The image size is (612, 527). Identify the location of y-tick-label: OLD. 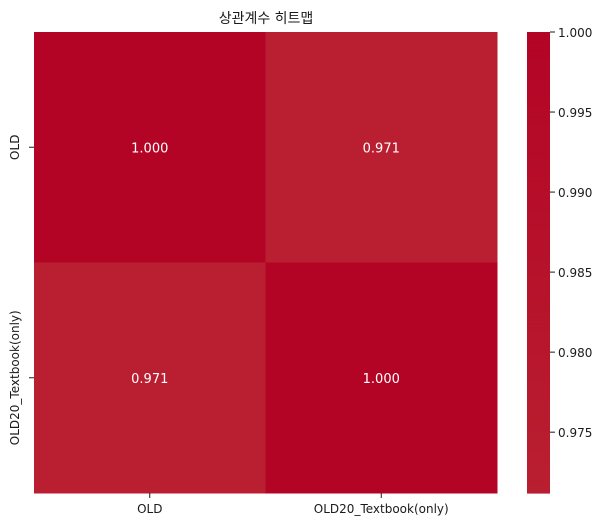
(15, 147).